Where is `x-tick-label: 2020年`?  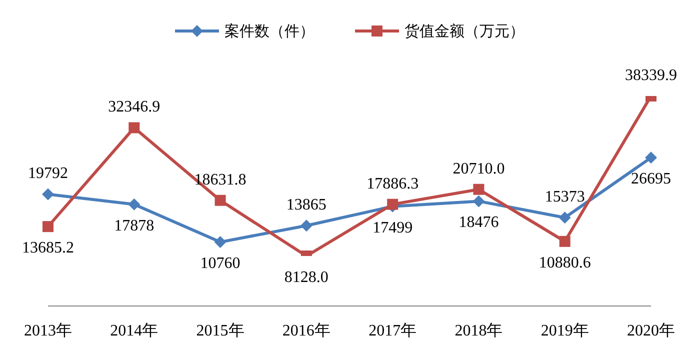 x-tick-label: 2020年 is located at coordinates (651, 331).